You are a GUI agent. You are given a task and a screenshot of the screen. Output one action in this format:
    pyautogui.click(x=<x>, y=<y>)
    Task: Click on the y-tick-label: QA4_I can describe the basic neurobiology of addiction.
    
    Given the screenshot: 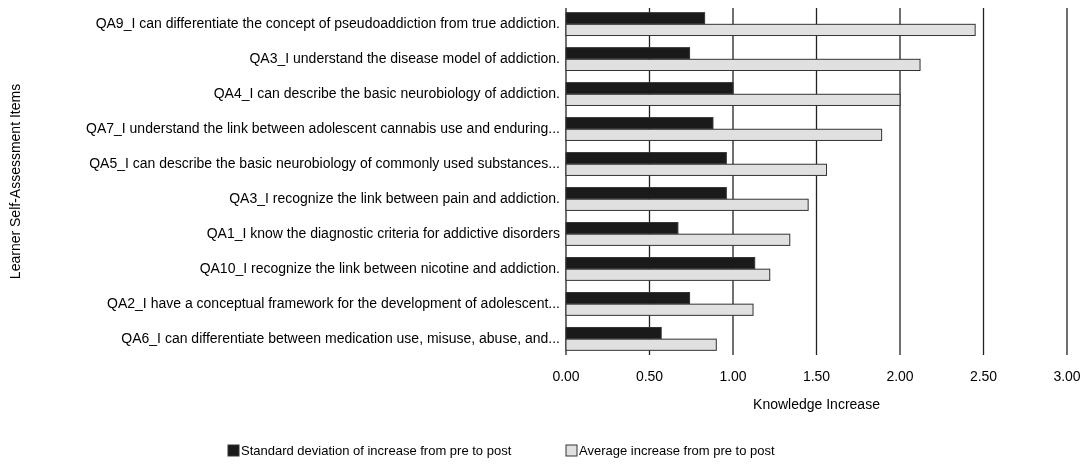 What is the action you would take?
    pyautogui.click(x=386, y=92)
    